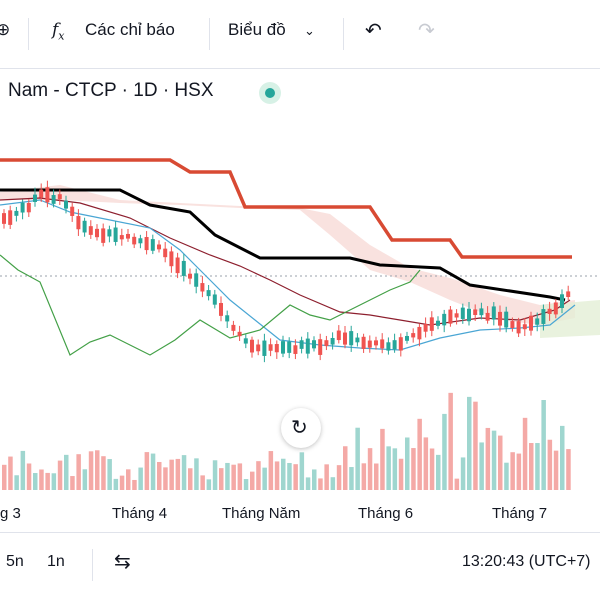 Image resolution: width=600 pixels, height=601 pixels. I want to click on calendar-range-icon: ⇆, so click(122, 562).